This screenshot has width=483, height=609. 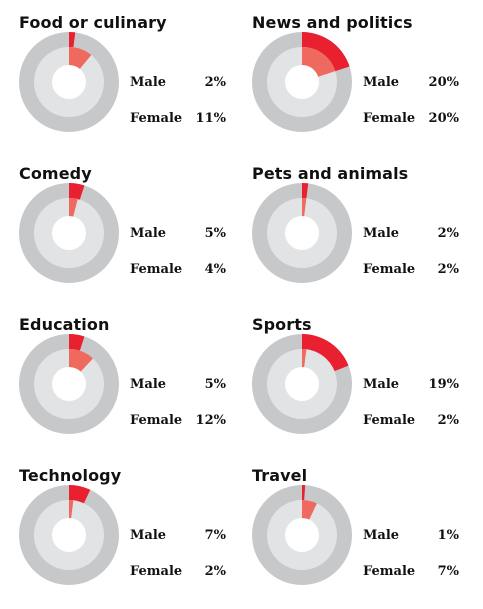 I want to click on chart-panel-travel: Travel Male 1% Female 7%, so click(x=364, y=535).